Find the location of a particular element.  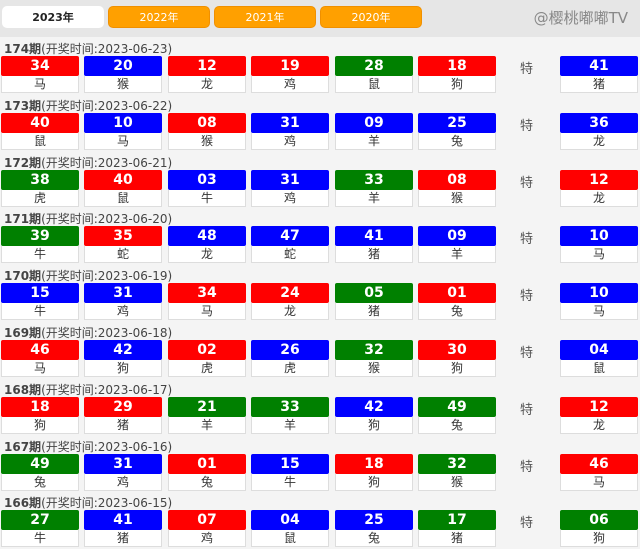

period: 172期 is located at coordinates (23, 162).